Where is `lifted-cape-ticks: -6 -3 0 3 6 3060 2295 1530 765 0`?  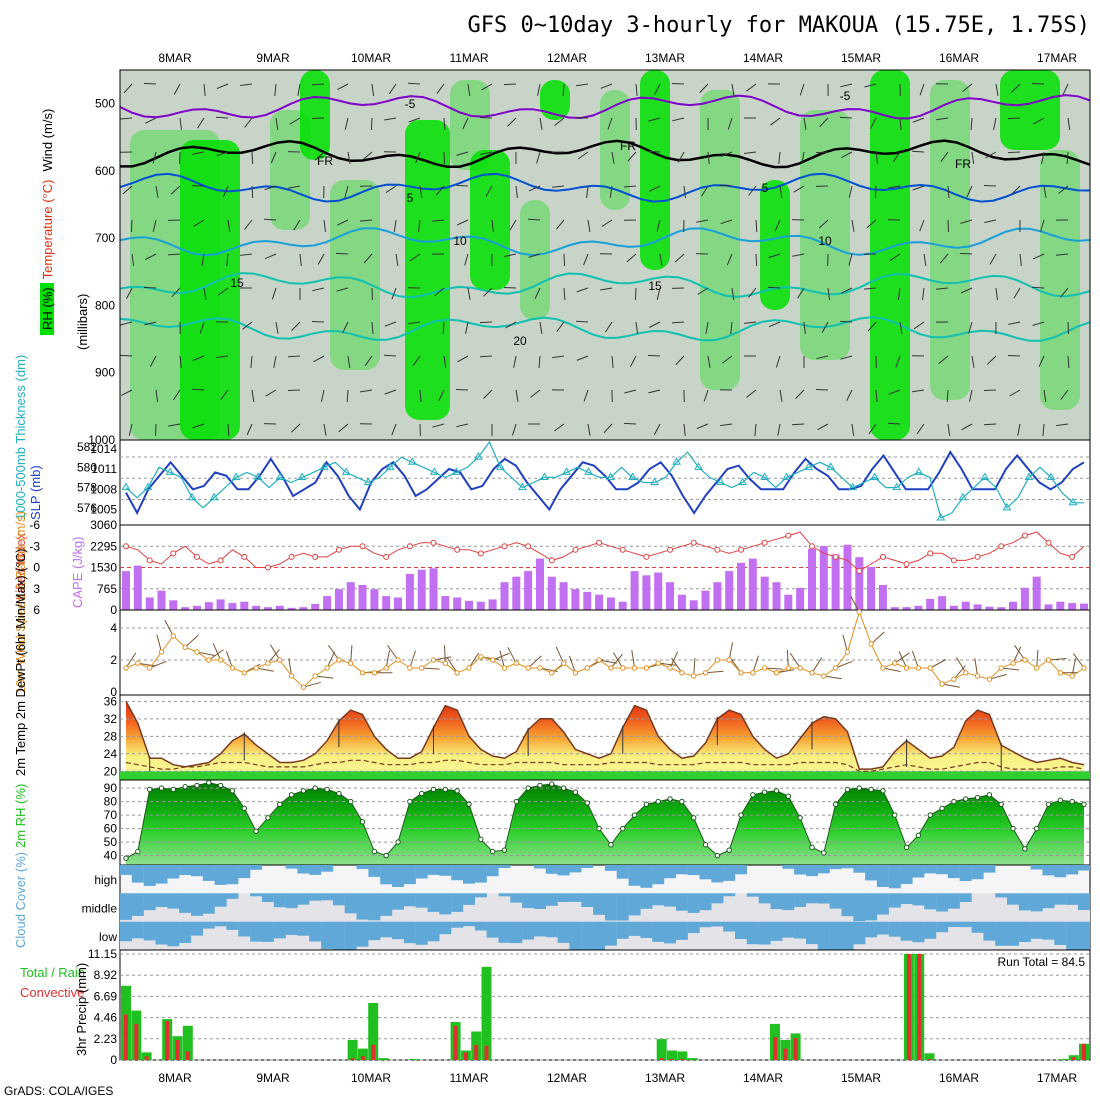
lifted-cape-ticks: -6 -3 0 3 6 3060 2295 1530 765 0 is located at coordinates (73, 567).